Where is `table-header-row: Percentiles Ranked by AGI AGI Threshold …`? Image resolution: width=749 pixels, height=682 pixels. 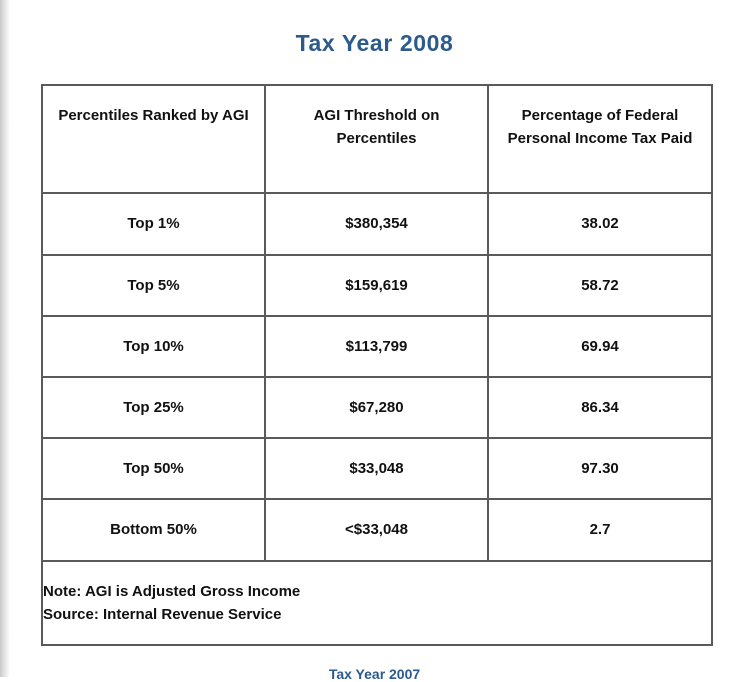
table-header-row: Percentiles Ranked by AGI AGI Threshold … is located at coordinates (377, 139).